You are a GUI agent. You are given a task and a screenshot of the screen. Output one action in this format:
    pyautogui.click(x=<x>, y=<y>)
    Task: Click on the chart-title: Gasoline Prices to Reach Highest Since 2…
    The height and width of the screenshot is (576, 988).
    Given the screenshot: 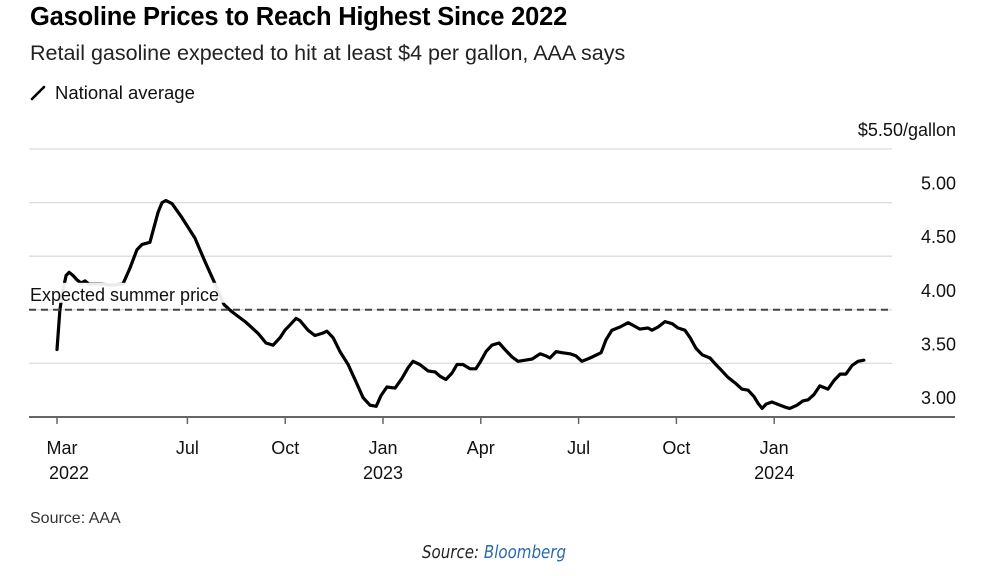 What is the action you would take?
    pyautogui.click(x=299, y=17)
    